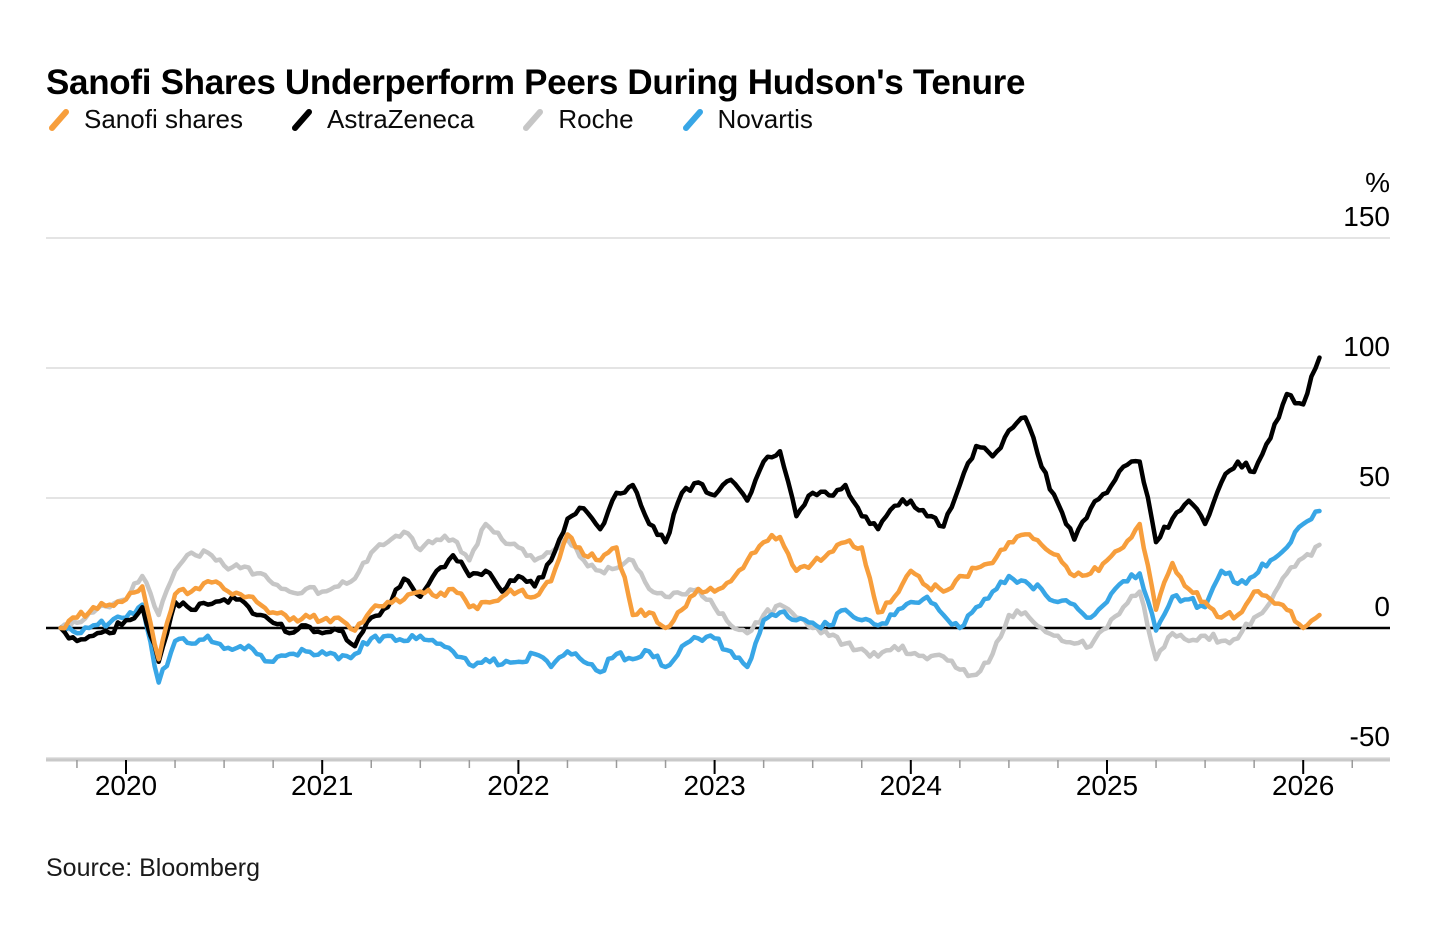  I want to click on legend-item-roche: Roche, so click(577, 119).